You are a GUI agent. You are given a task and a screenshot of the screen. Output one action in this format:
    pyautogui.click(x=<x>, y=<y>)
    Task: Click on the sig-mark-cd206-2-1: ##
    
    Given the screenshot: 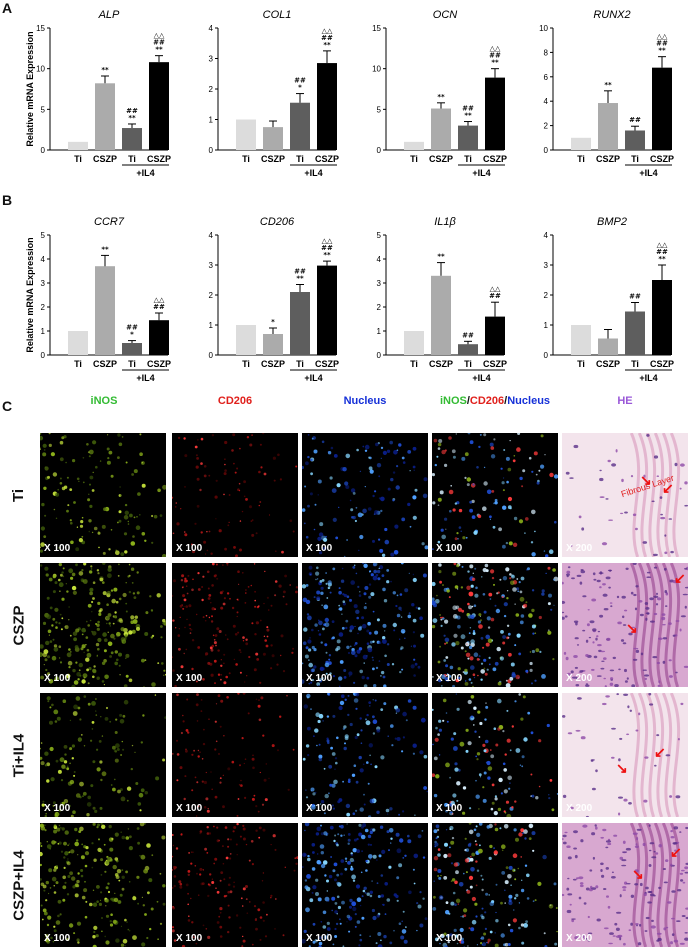 What is the action you would take?
    pyautogui.click(x=300, y=272)
    